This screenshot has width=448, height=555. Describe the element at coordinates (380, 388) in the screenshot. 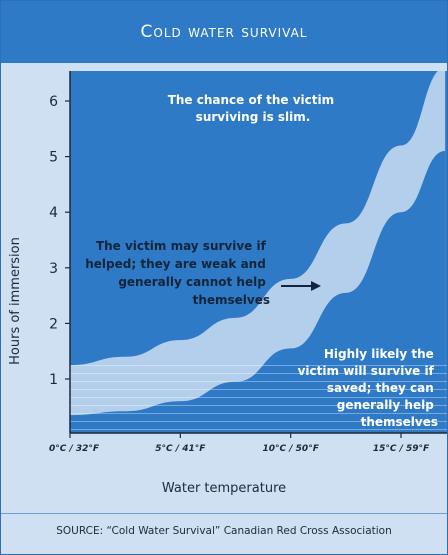

I see `annotation-likely-line-3: saved; they can` at that location.